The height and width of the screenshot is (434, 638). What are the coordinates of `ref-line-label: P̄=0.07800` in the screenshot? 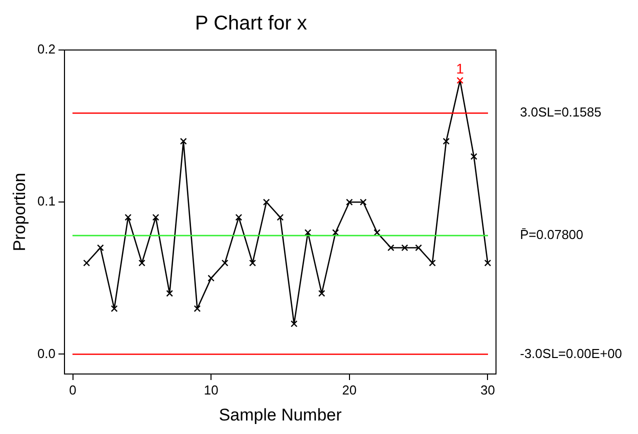 It's located at (552, 234).